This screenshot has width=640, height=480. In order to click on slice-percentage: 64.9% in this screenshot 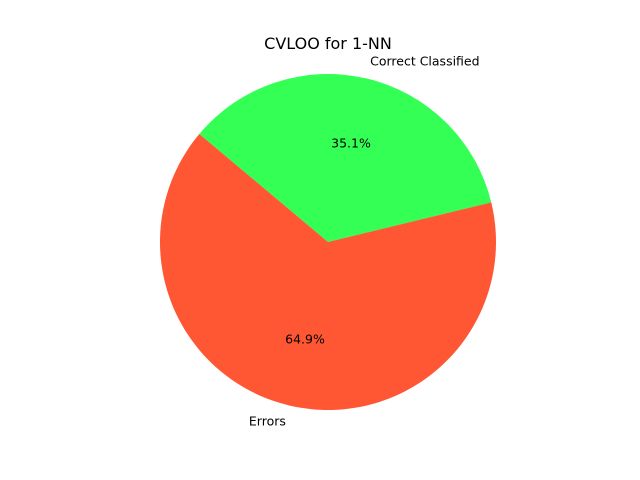, I will do `click(305, 339)`.